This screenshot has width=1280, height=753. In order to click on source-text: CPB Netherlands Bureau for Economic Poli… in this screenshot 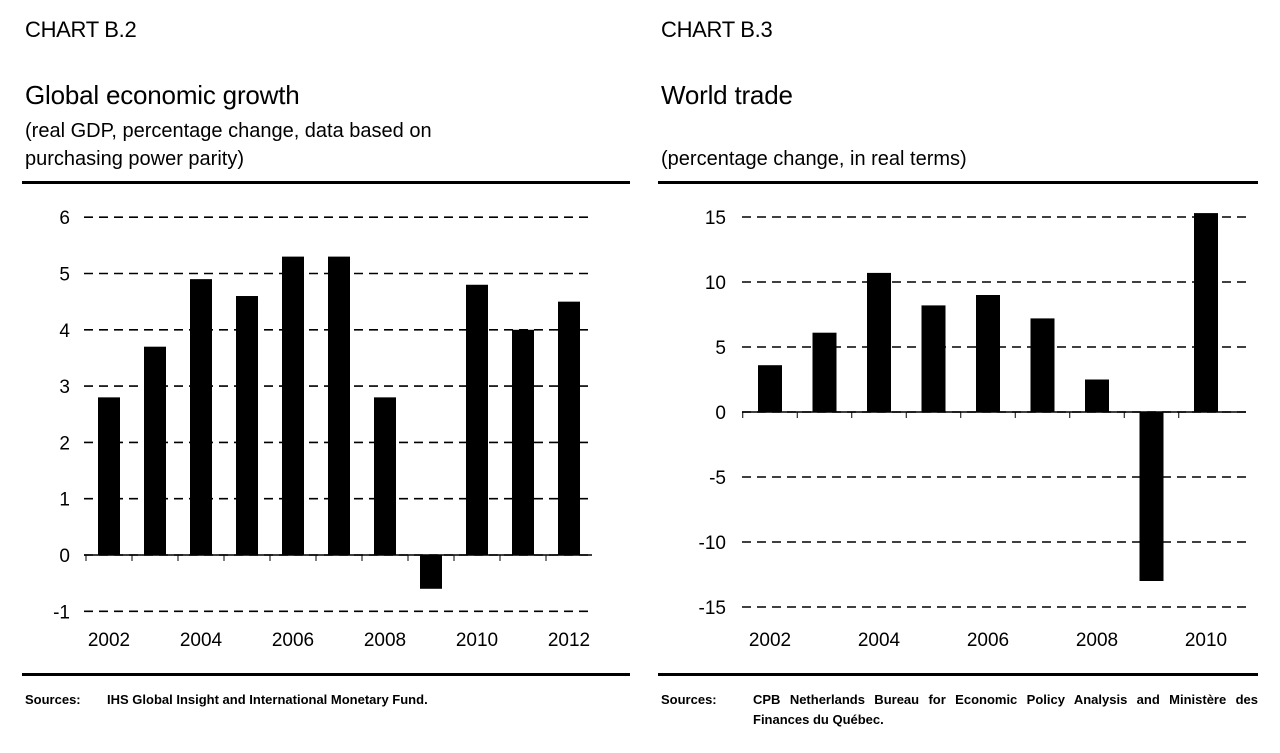, I will do `click(1005, 709)`.